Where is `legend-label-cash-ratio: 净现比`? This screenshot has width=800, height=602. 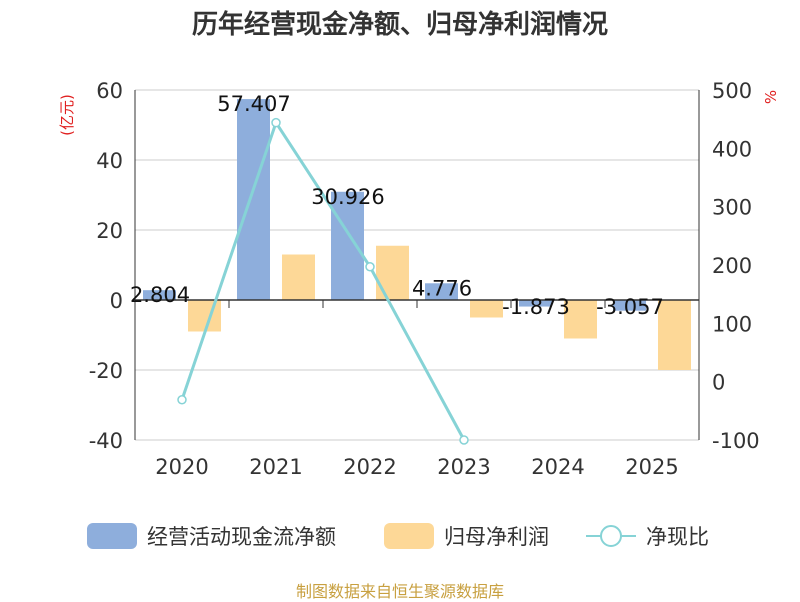
legend-label-cash-ratio: 净现比 is located at coordinates (677, 537).